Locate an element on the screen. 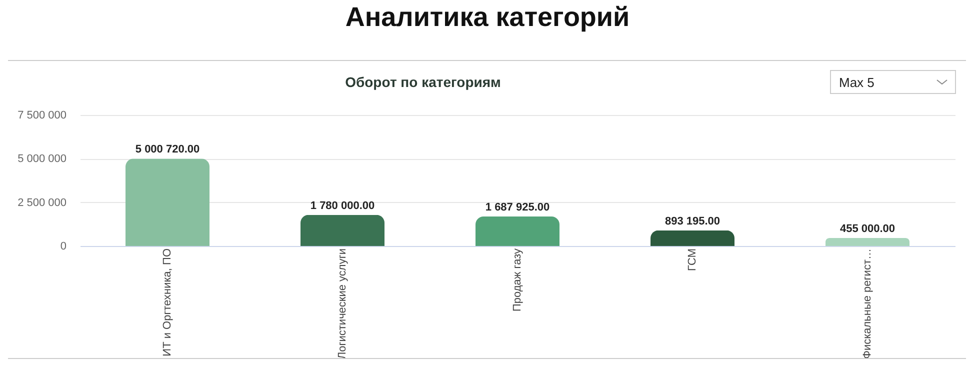 The height and width of the screenshot is (365, 975). select-field: Max 5 is located at coordinates (893, 82).